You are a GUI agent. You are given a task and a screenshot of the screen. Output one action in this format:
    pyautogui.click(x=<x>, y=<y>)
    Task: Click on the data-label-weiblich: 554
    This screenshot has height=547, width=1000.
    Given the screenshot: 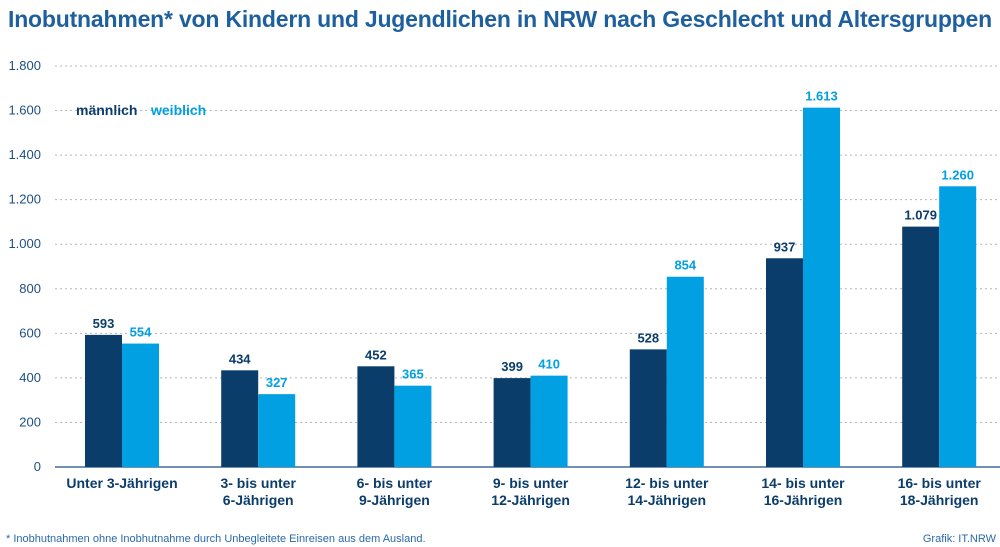 What is the action you would take?
    pyautogui.click(x=141, y=332)
    